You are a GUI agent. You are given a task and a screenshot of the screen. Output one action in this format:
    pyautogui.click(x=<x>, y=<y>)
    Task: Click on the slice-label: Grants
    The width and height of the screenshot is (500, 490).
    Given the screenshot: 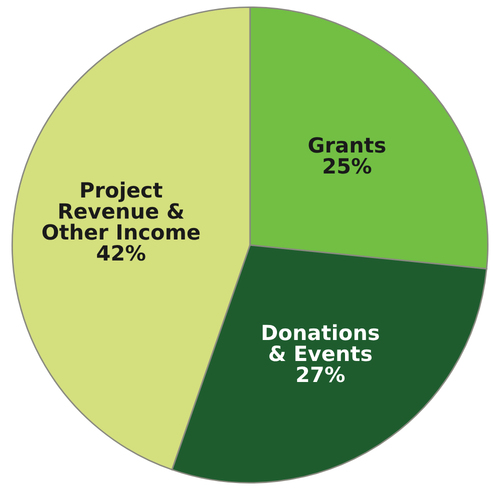 What is the action you would take?
    pyautogui.click(x=347, y=145)
    